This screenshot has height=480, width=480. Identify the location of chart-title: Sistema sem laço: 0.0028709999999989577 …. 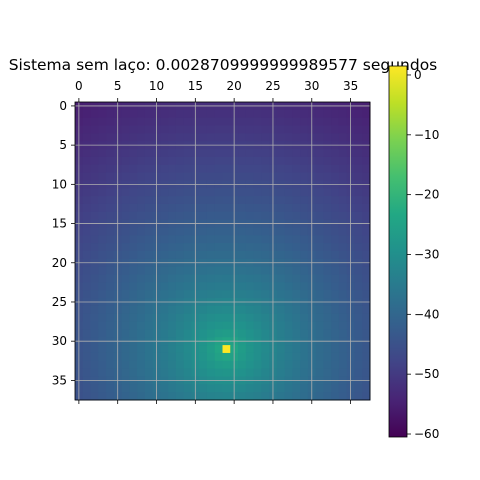
(223, 65).